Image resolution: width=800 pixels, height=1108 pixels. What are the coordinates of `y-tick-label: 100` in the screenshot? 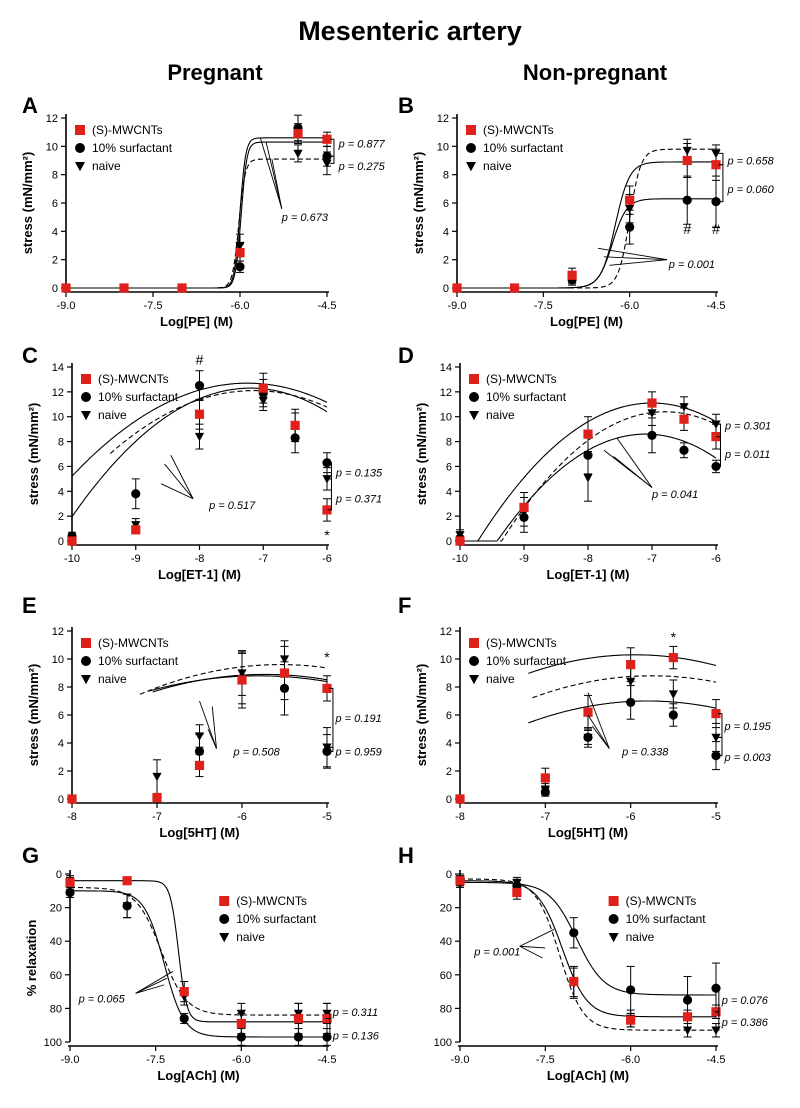 It's located at (443, 1043).